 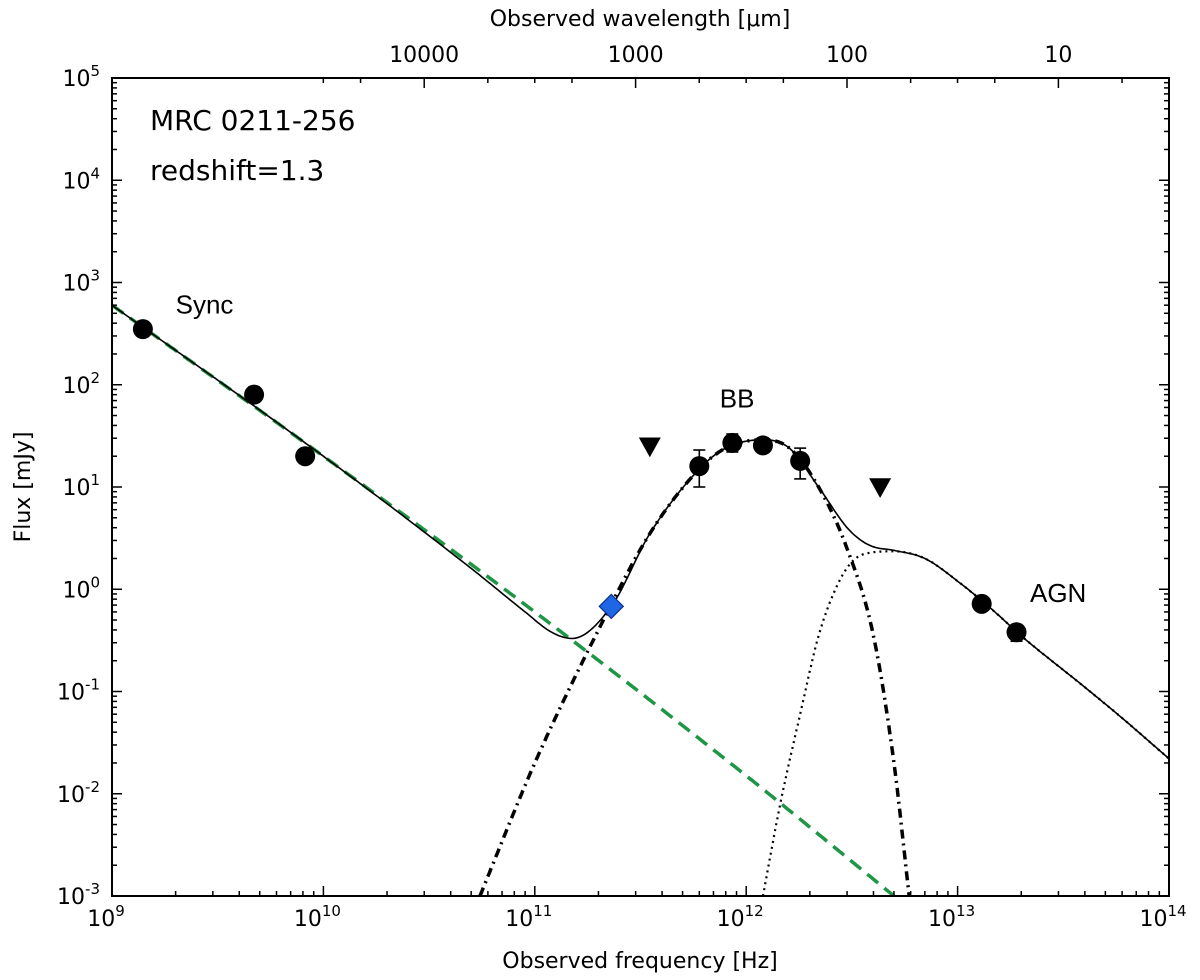 I want to click on x-tick-label: 1013, so click(x=951, y=917).